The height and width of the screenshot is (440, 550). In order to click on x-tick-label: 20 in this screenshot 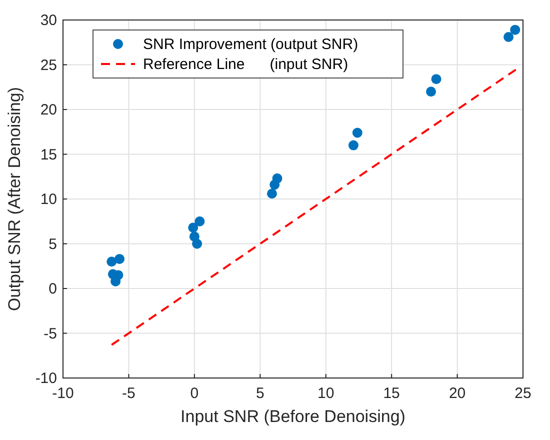, I will do `click(457, 393)`.